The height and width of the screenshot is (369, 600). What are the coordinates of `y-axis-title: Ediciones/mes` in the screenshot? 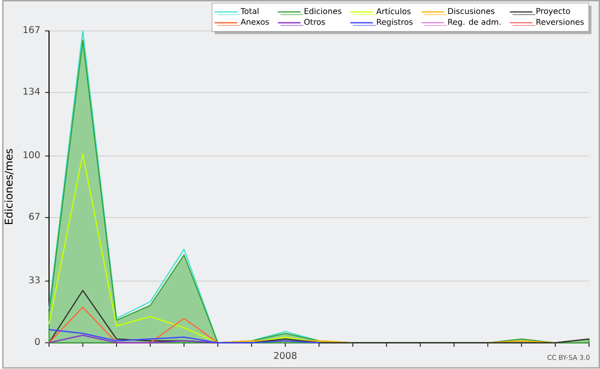 It's located at (9, 186).